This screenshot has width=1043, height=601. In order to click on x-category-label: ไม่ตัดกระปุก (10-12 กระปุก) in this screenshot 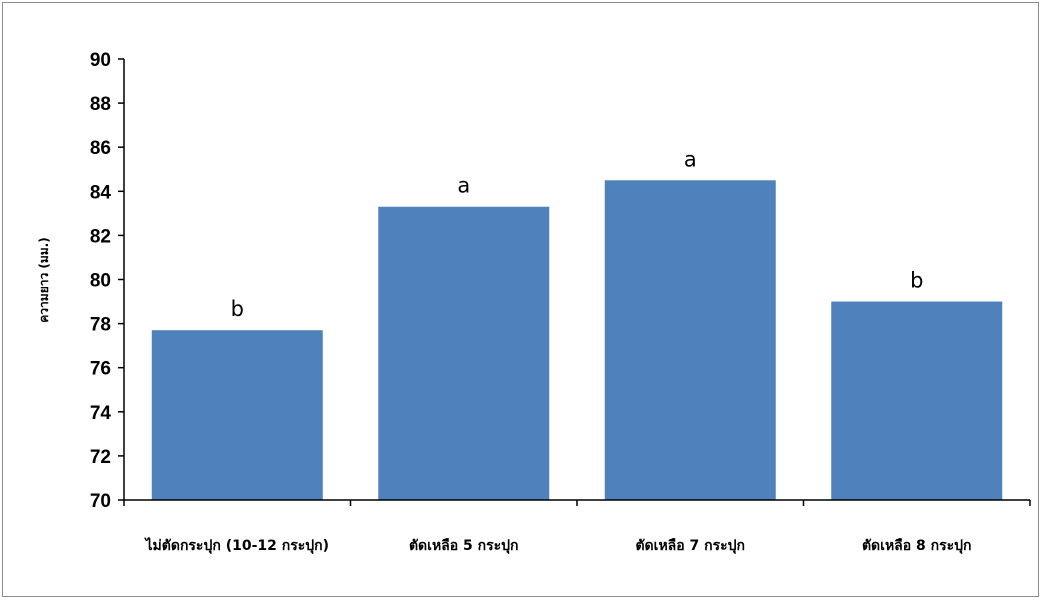, I will do `click(236, 545)`.